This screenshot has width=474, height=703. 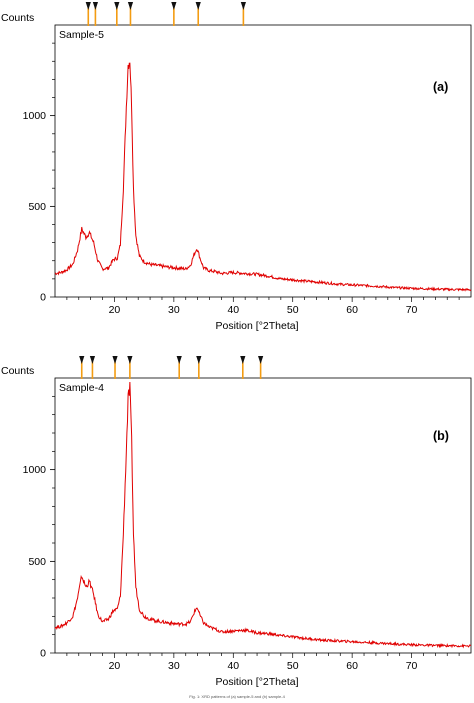 What do you see at coordinates (441, 436) in the screenshot?
I see `panel-label: (b)` at bounding box center [441, 436].